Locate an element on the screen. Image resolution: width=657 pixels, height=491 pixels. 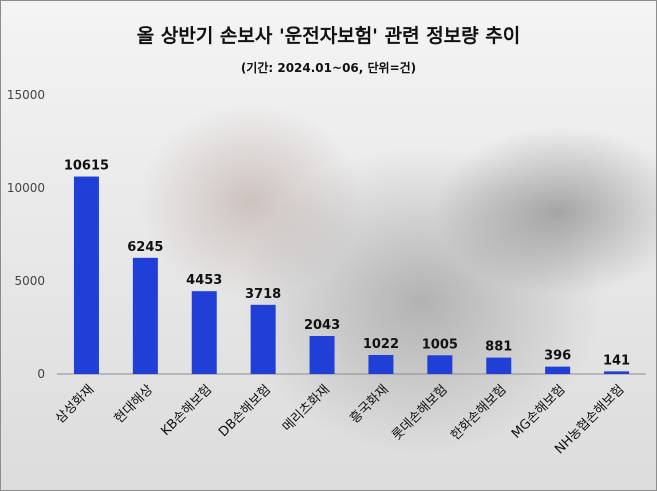
data-label: 396 is located at coordinates (557, 356).